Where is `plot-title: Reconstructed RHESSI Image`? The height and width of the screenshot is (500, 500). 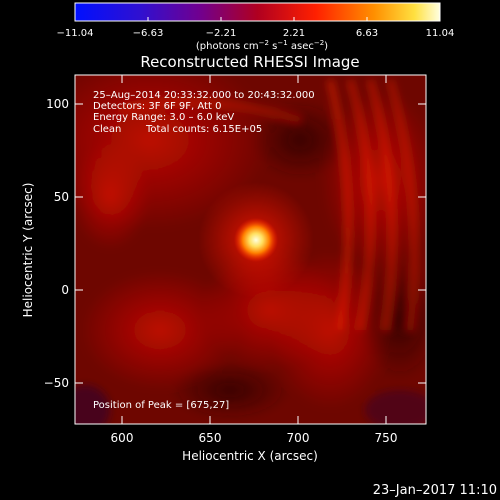 plot-title: Reconstructed RHESSI Image is located at coordinates (249, 62).